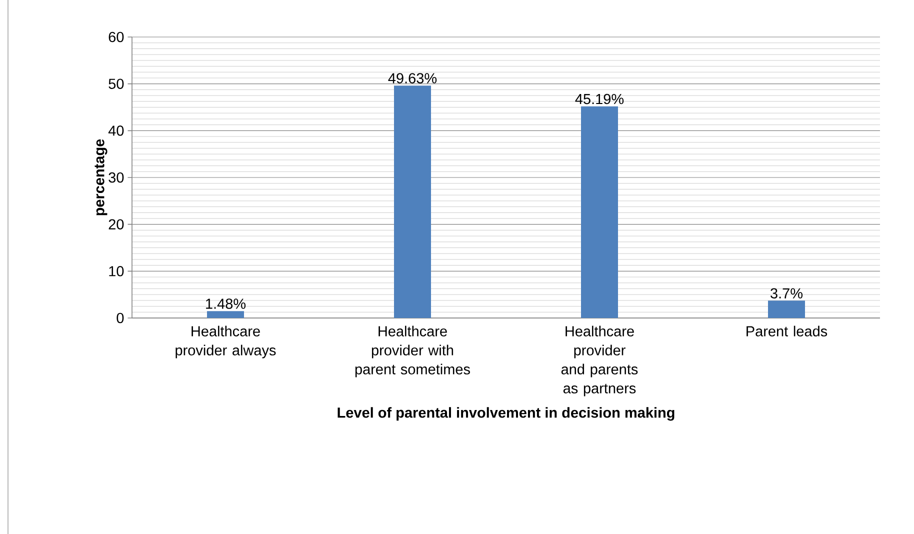  What do you see at coordinates (412, 352) in the screenshot?
I see `x-tick-label: Healthcare provider with parent sometimes` at bounding box center [412, 352].